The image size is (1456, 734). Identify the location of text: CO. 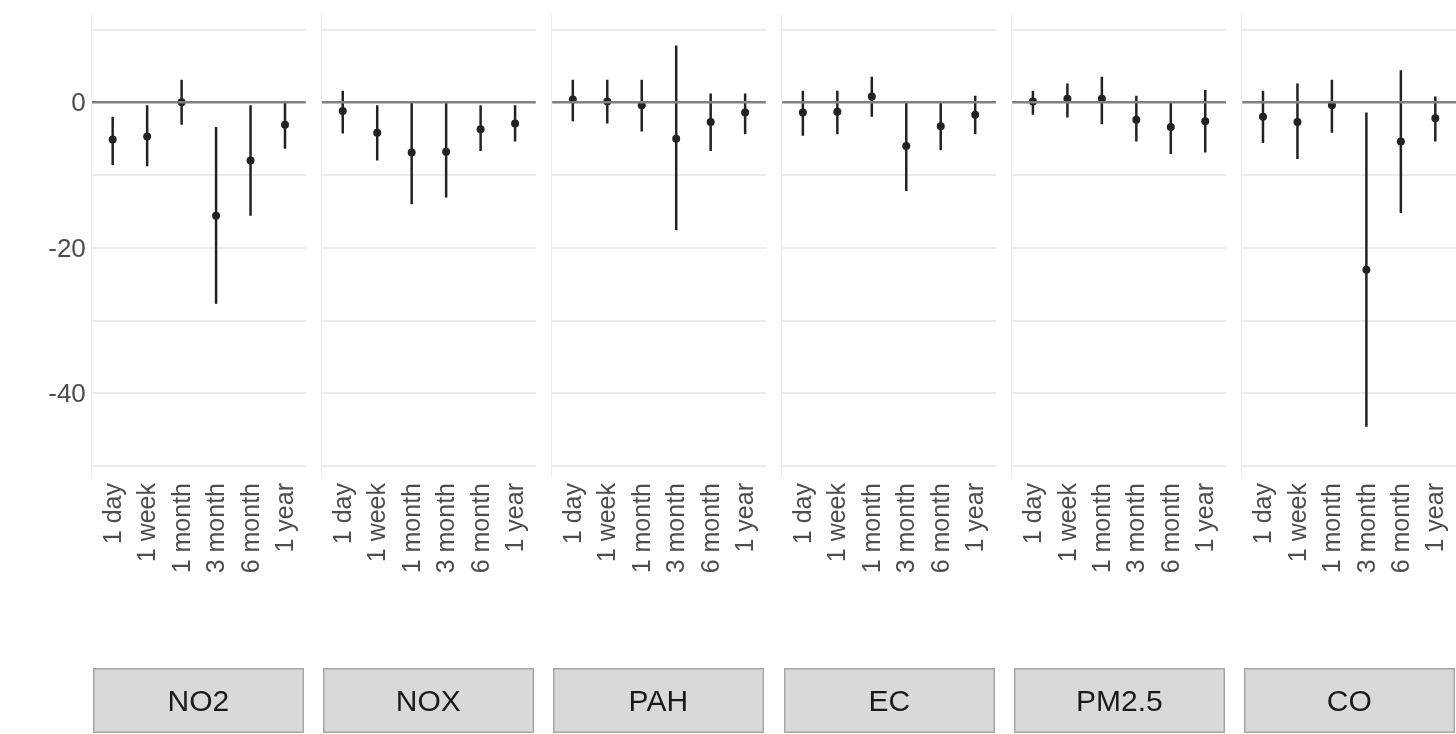
(1349, 700).